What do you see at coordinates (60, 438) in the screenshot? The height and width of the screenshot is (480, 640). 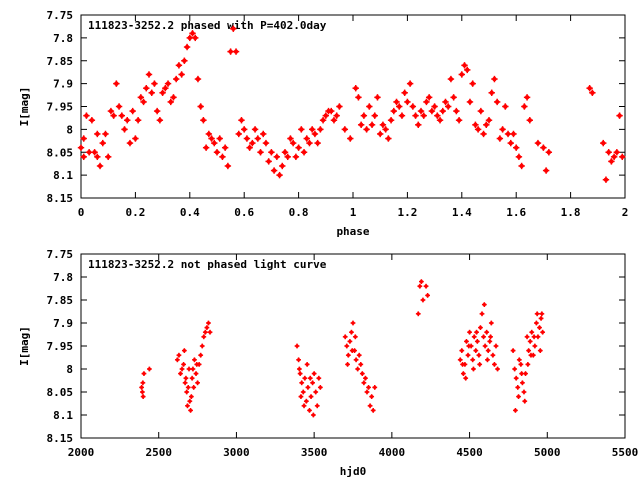 I see `y-tick-label: 8.15` at bounding box center [60, 438].